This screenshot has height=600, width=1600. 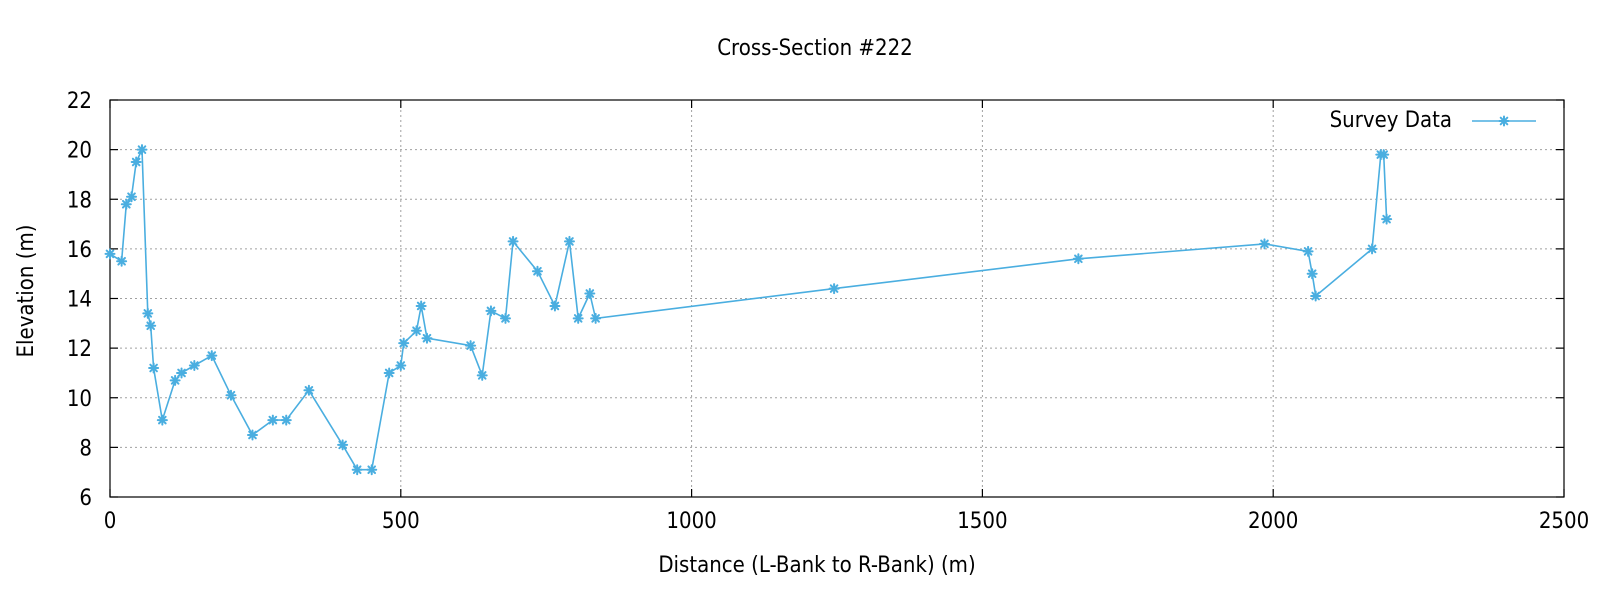 What do you see at coordinates (79, 101) in the screenshot?
I see `y-tick-label: 22` at bounding box center [79, 101].